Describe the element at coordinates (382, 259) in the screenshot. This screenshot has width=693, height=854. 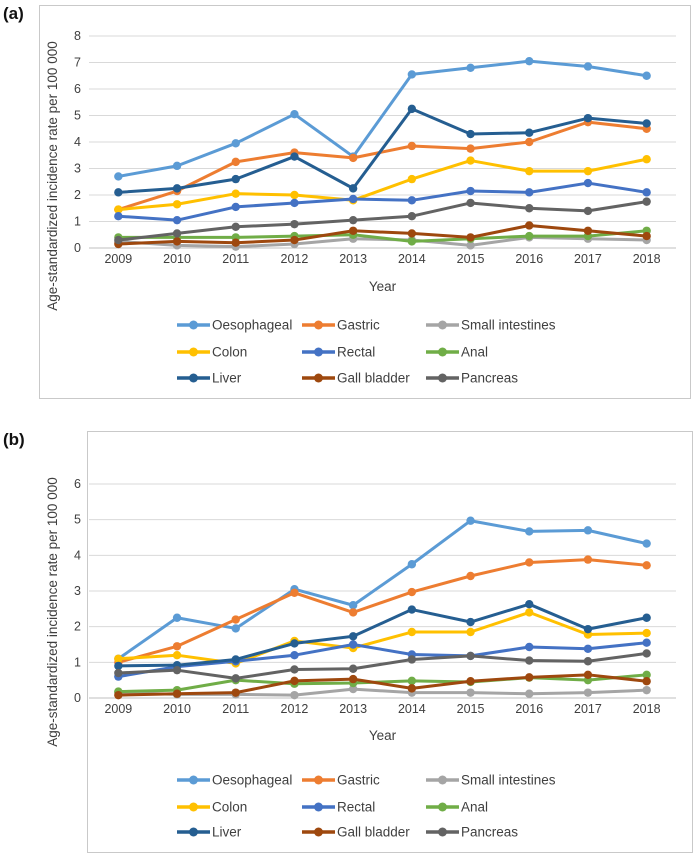
I see `chart-a-x-labels: 2009 2010 2011 2012 2013 2014 2015 2016 2017 2018` at that location.